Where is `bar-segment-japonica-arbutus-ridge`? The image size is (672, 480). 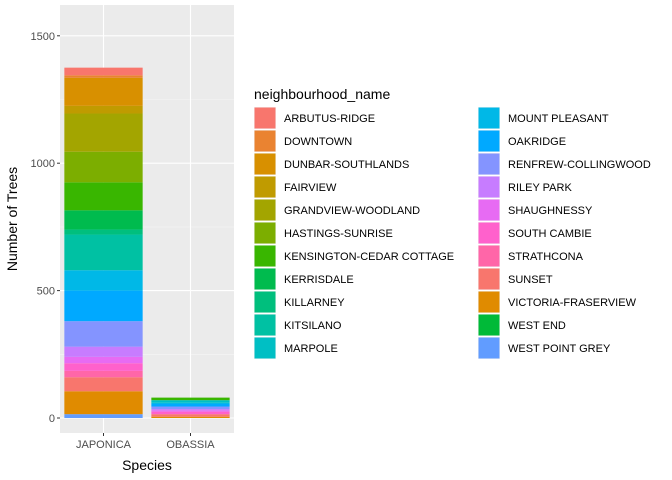
bar-segment-japonica-arbutus-ridge is located at coordinates (103, 71).